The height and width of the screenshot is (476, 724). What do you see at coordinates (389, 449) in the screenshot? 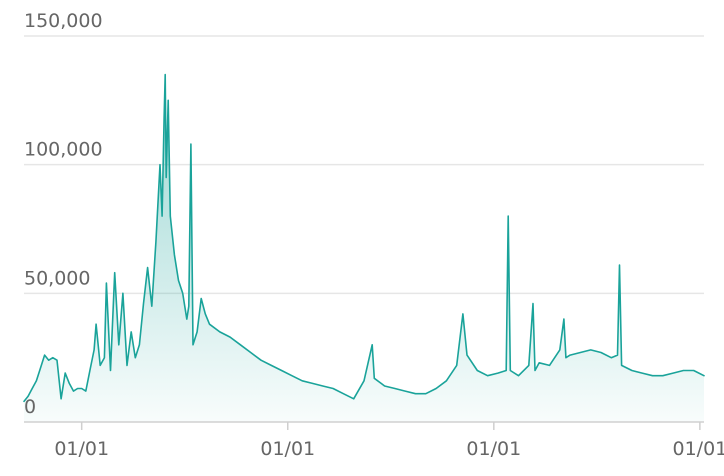
I see `x-axis-labels: 01/01 01/01 01/01 01/01` at bounding box center [389, 449].